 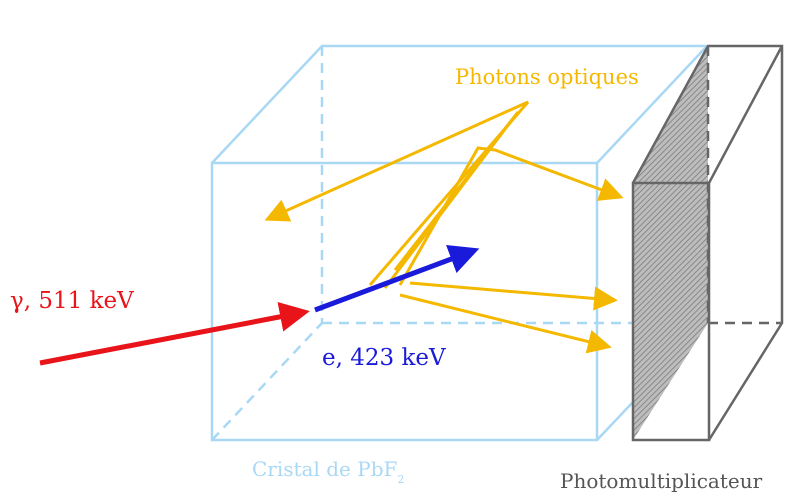 I want to click on crystal-subscript: 2, so click(x=400, y=479).